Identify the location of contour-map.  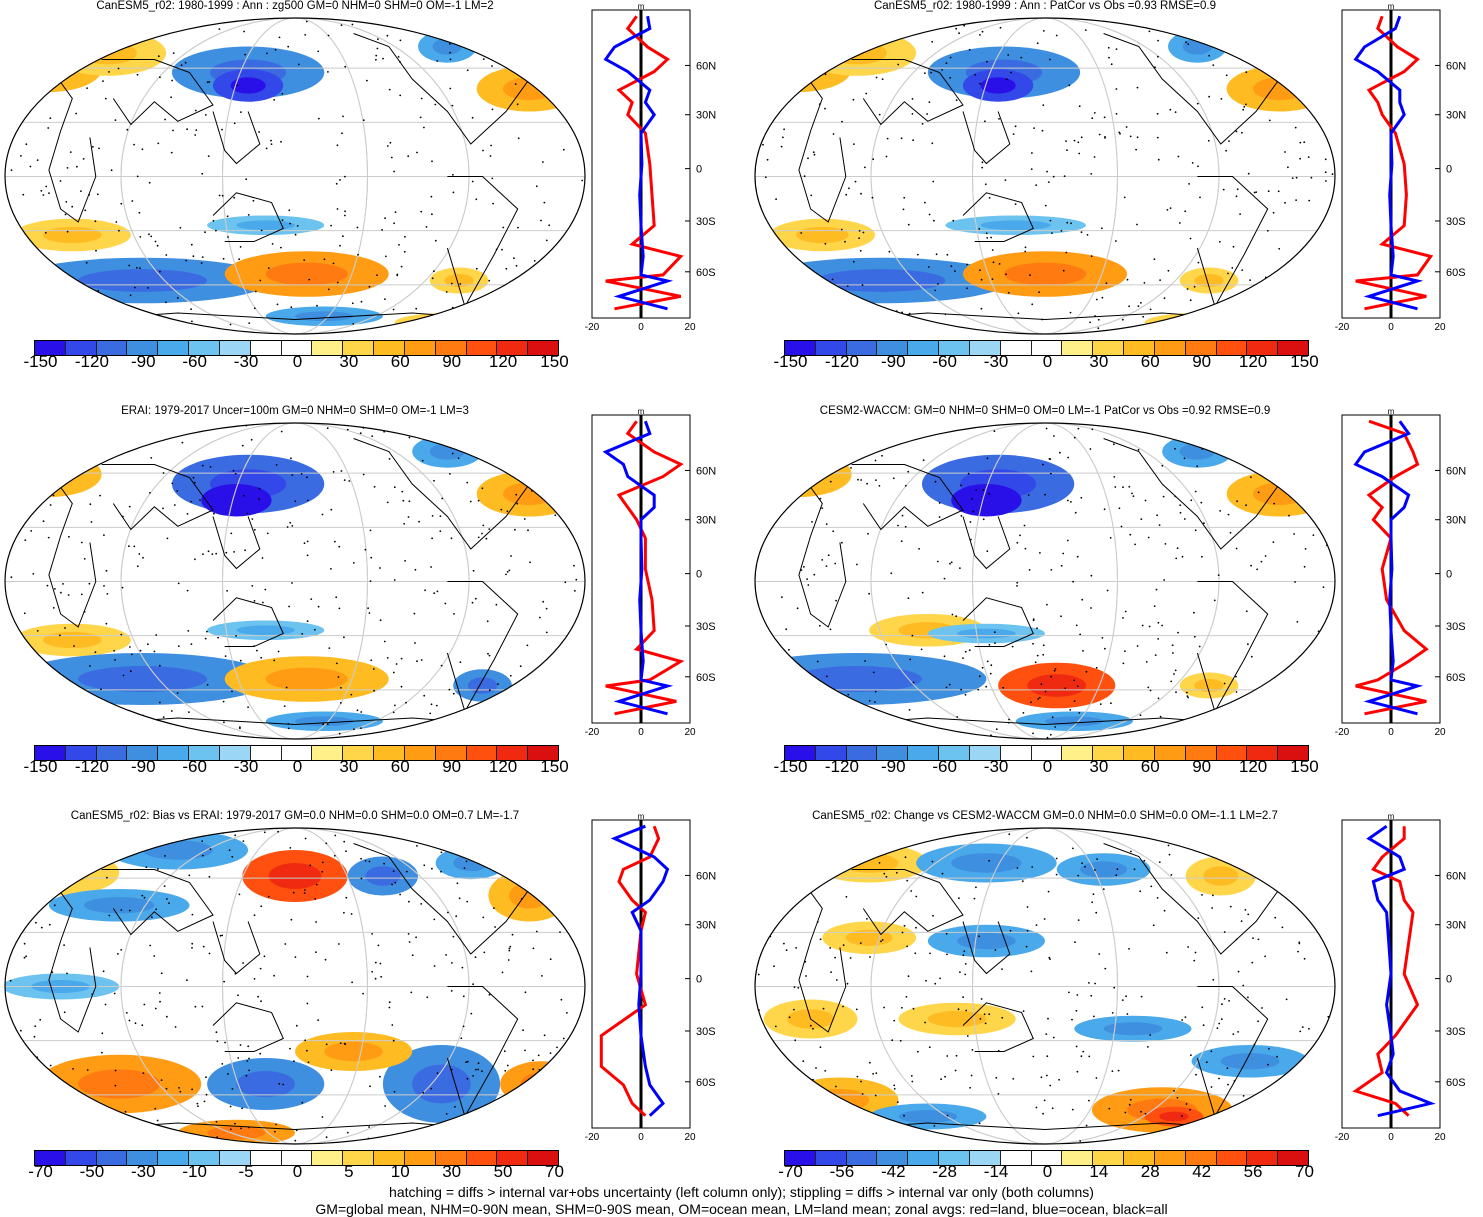
(1045, 986).